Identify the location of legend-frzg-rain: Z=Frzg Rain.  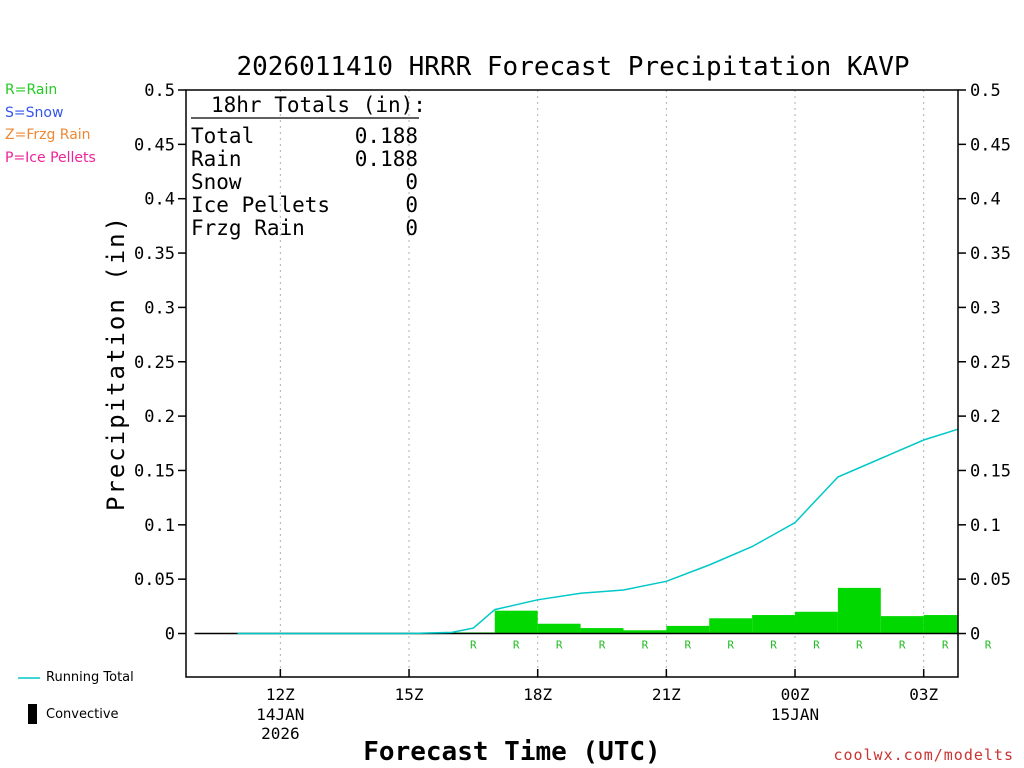
(48, 135).